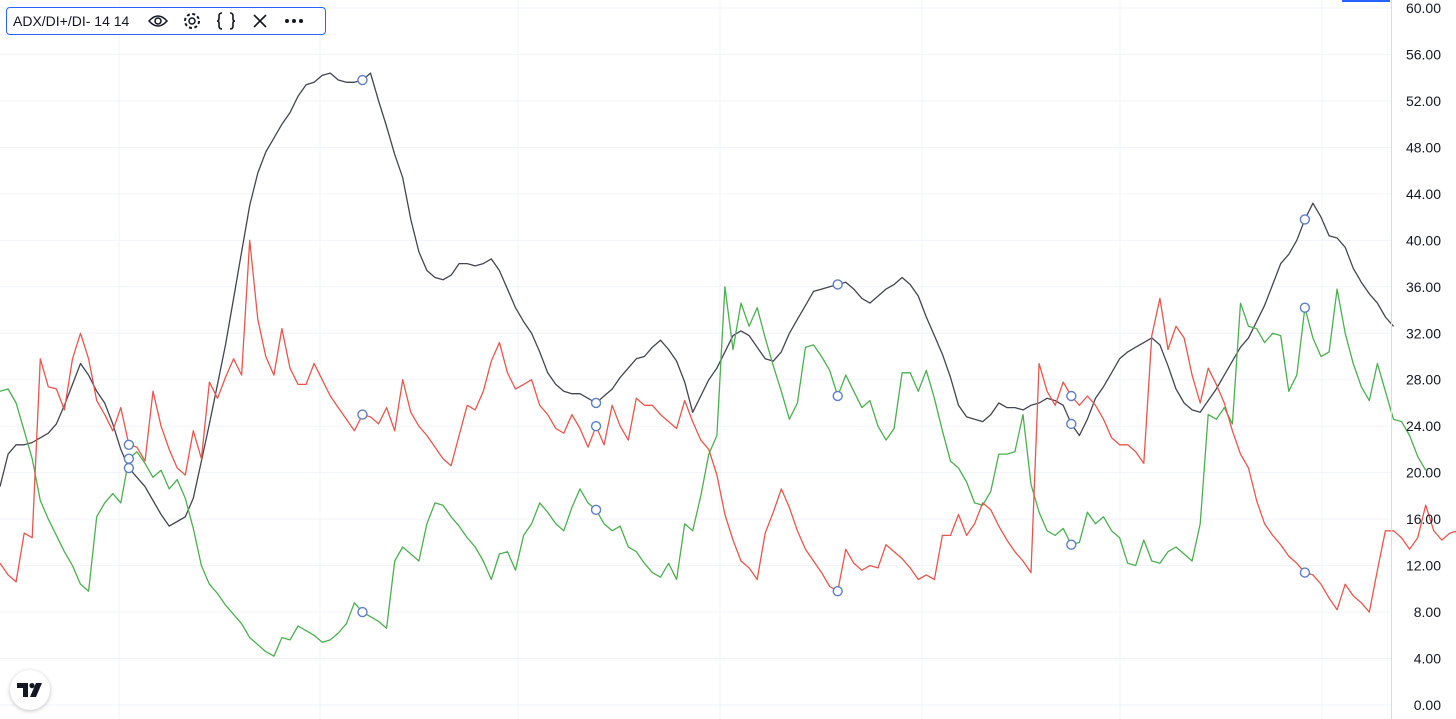 The width and height of the screenshot is (1456, 719). Describe the element at coordinates (1366, 1) in the screenshot. I see `top-accent-bar` at that location.